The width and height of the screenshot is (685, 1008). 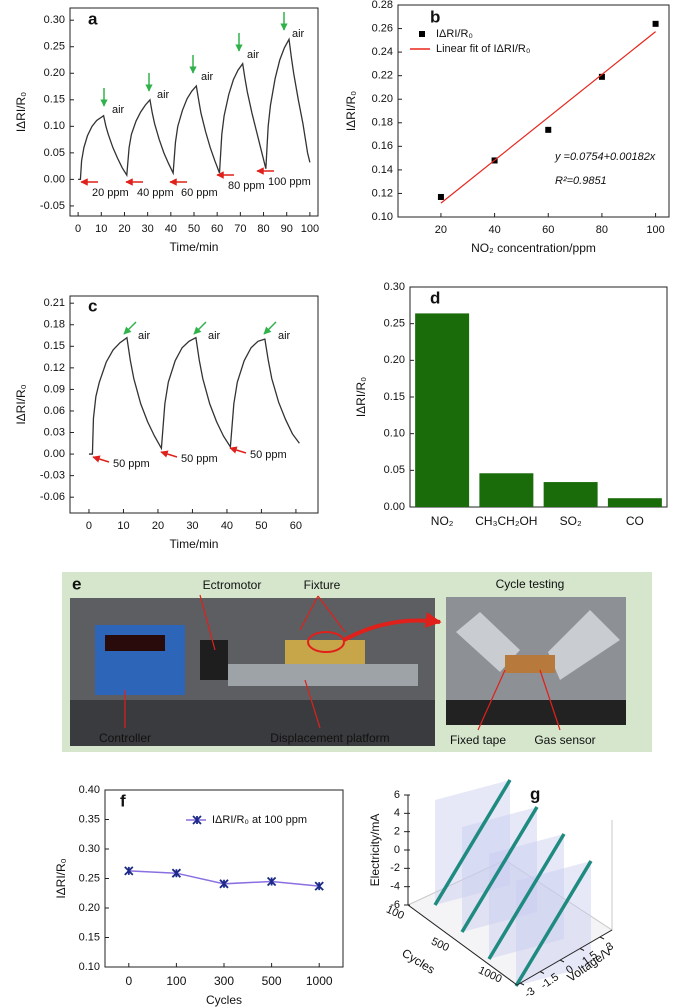 What do you see at coordinates (394, 324) in the screenshot?
I see `y-tick-label: 0.25` at bounding box center [394, 324].